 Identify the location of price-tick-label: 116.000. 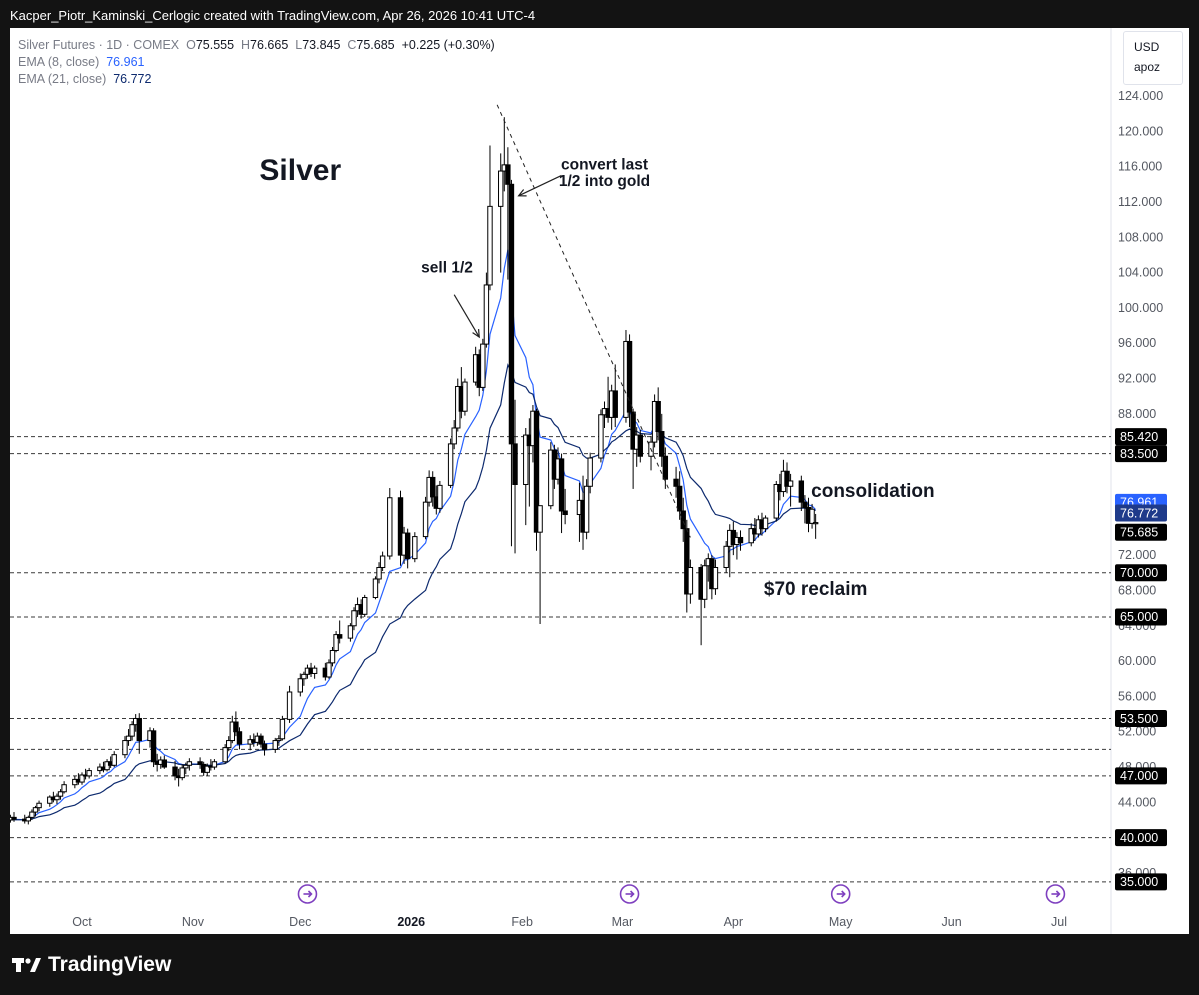
(1140, 167).